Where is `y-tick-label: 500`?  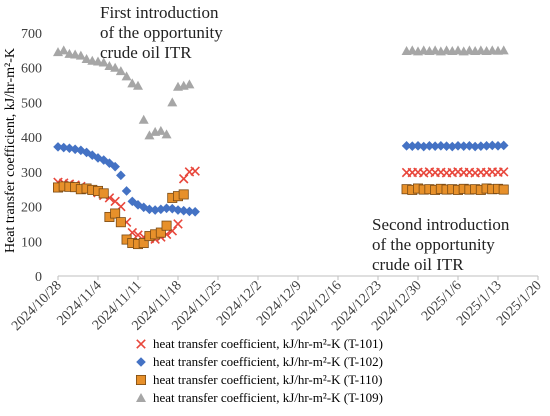 y-tick-label: 500 is located at coordinates (31, 103).